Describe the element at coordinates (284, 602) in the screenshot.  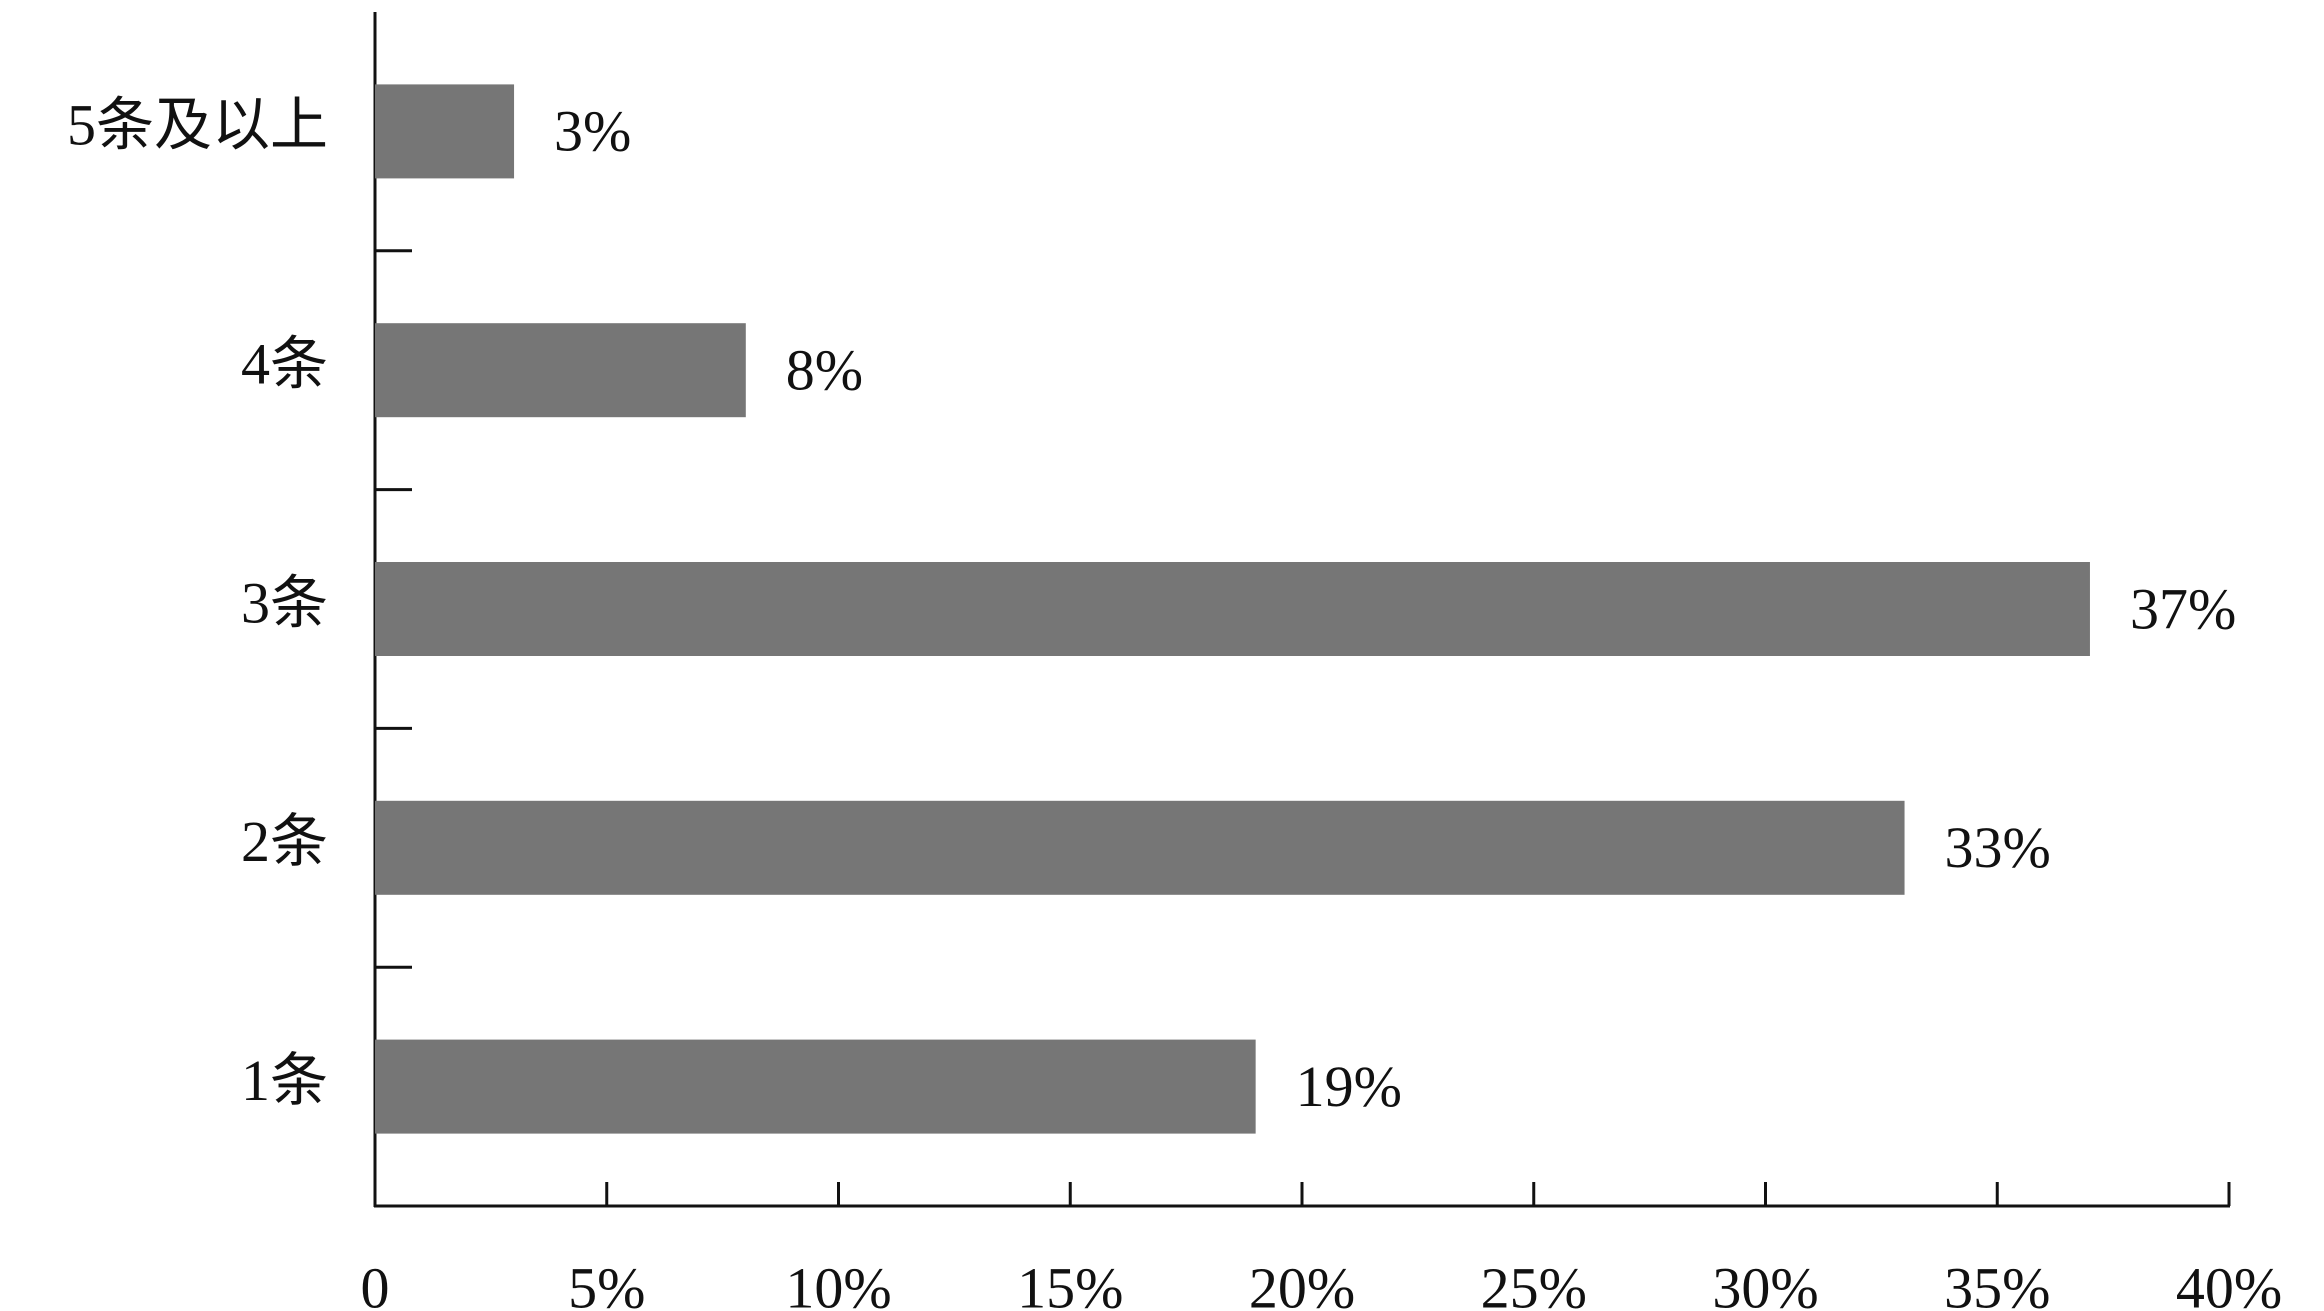
I see `y-tick-label: 3条` at that location.